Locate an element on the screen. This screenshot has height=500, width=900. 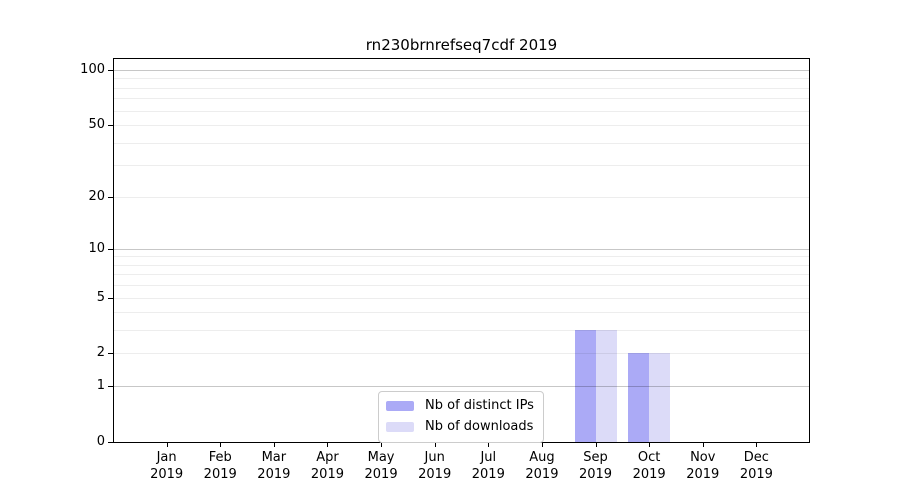
y-tick-label: 50 is located at coordinates (96, 125).